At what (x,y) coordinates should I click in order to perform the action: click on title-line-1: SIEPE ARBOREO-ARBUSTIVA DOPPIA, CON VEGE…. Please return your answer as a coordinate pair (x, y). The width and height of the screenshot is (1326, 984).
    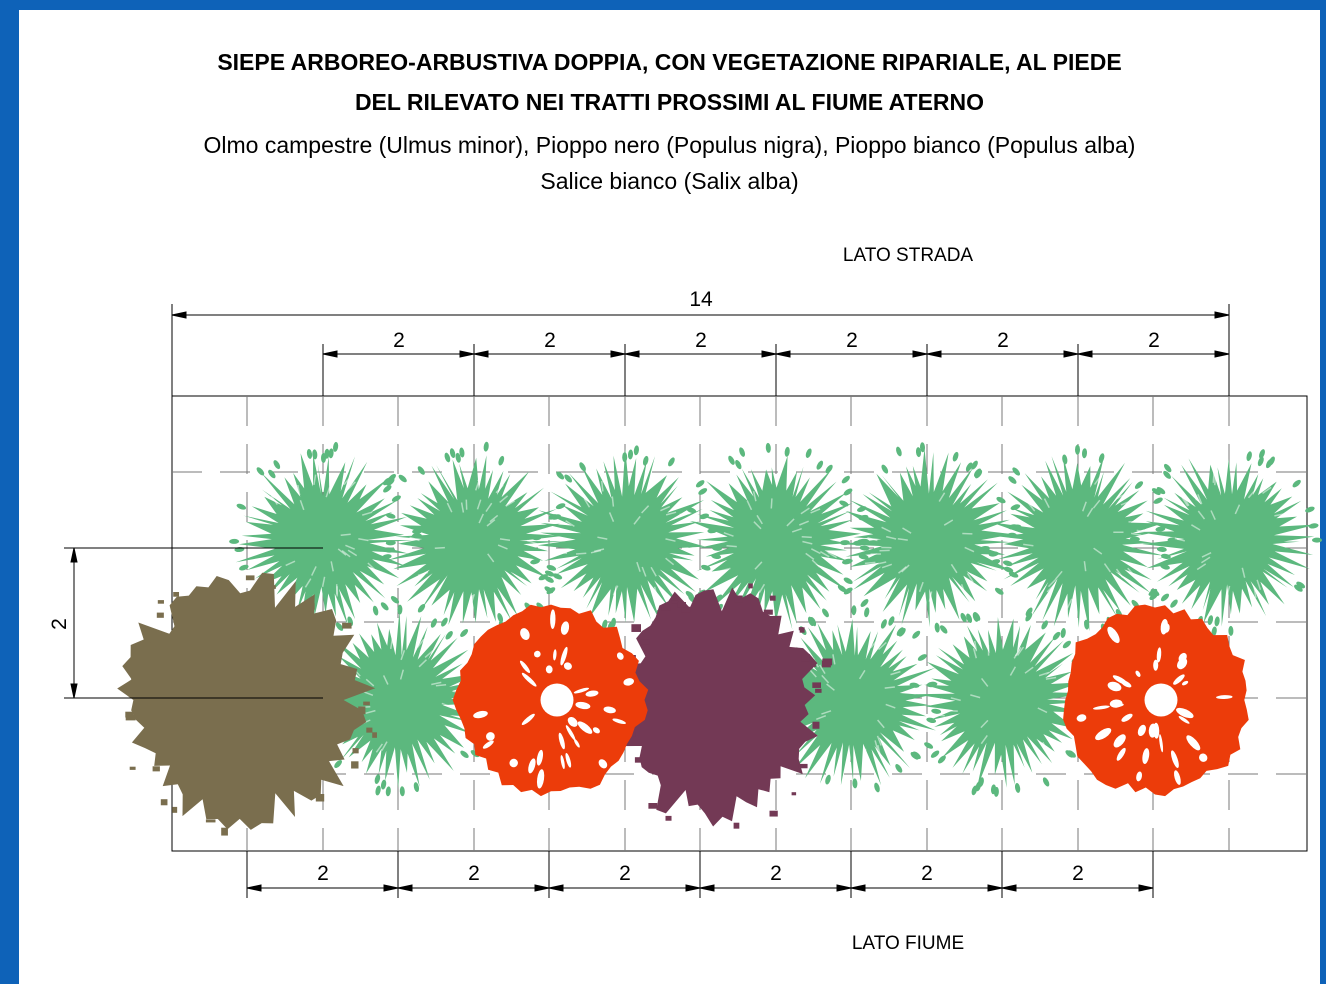
    Looking at the image, I should click on (669, 62).